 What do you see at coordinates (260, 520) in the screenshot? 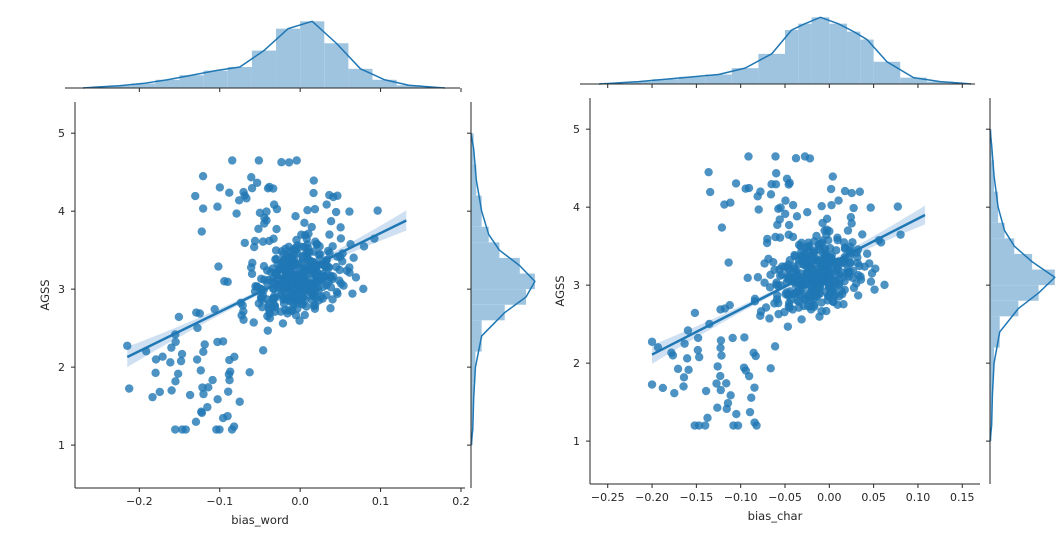
I see `x-axis-label: bias_word` at bounding box center [260, 520].